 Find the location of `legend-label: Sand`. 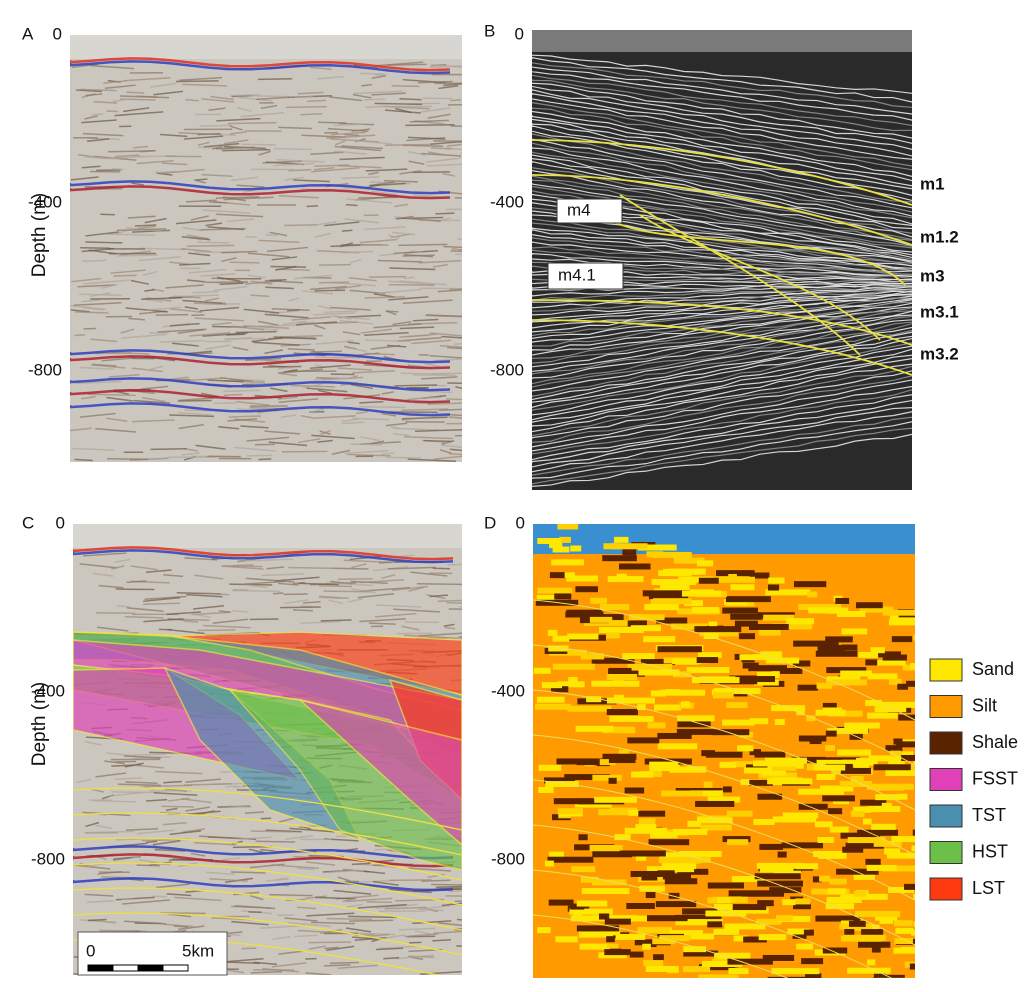

legend-label: Sand is located at coordinates (993, 669).